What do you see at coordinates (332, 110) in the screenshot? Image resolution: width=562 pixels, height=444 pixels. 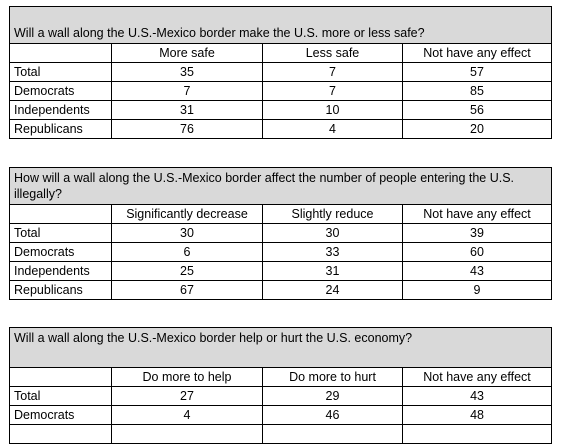 I see `value-cell: 10` at bounding box center [332, 110].